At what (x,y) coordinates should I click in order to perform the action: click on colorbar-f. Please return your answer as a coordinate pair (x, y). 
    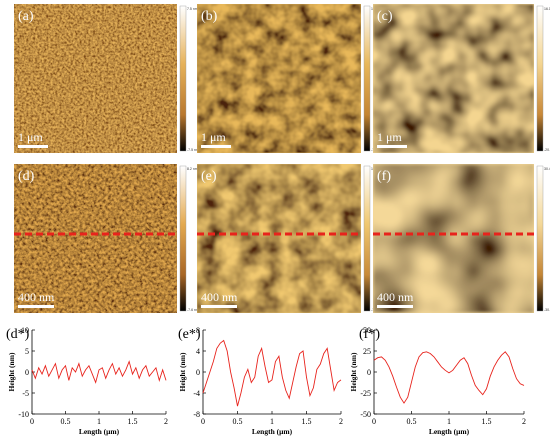
    Looking at the image, I should click on (540, 238).